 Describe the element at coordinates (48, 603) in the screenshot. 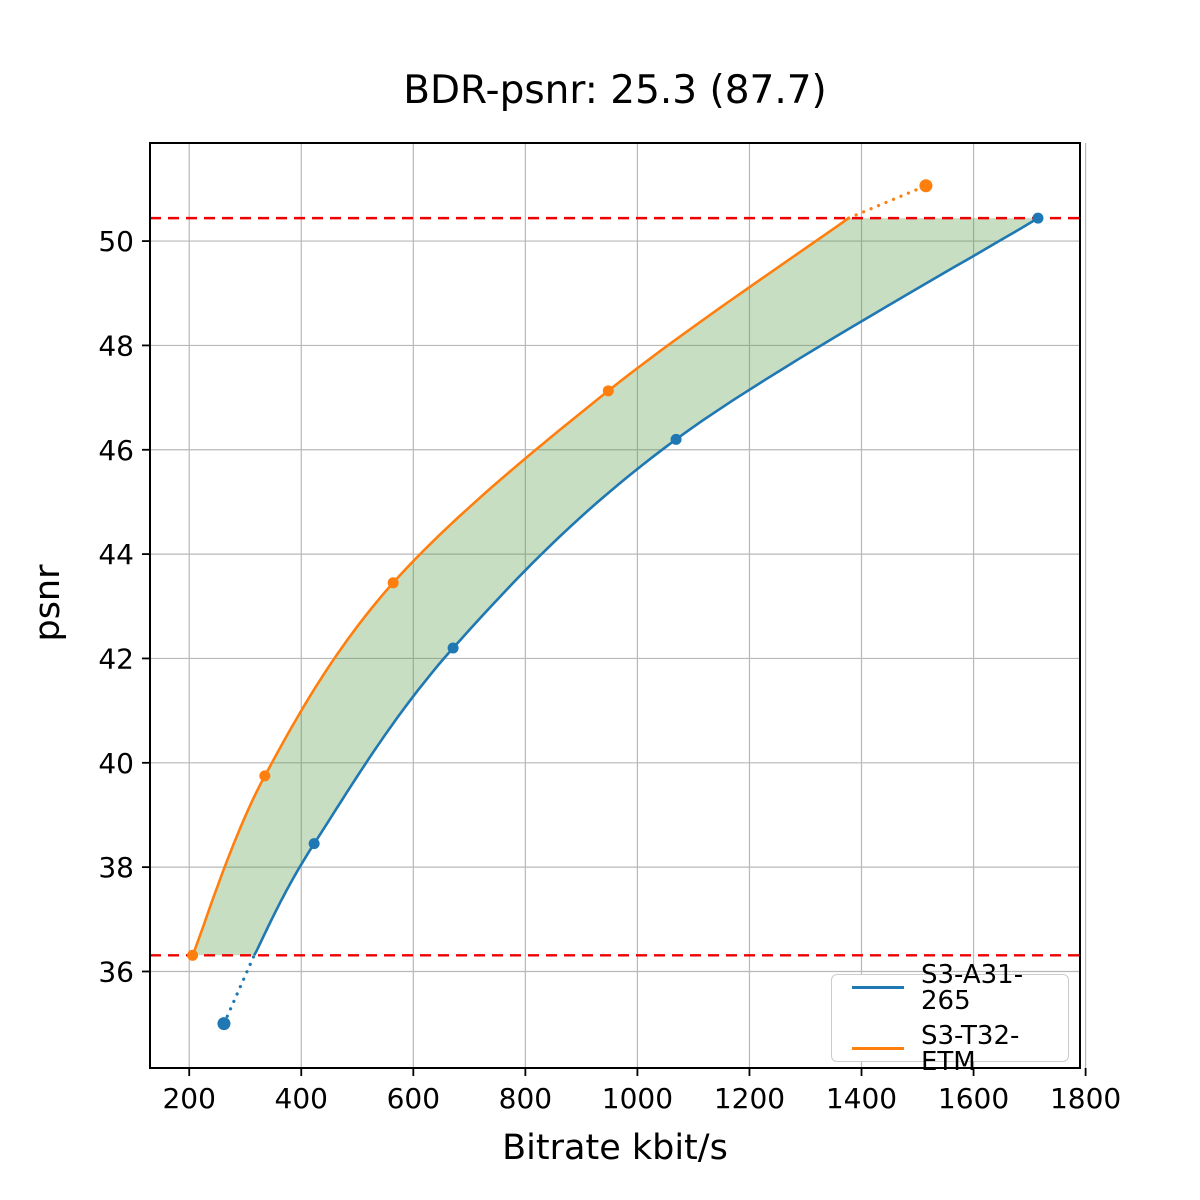

I see `y-axis-label: psnr` at that location.